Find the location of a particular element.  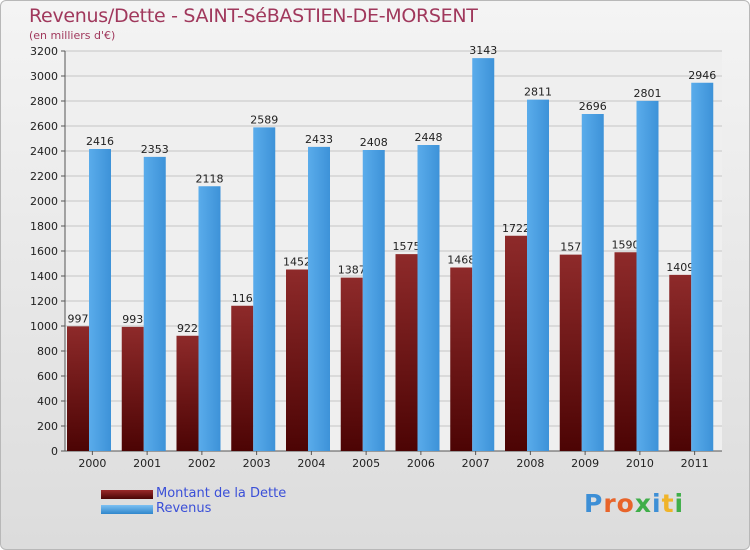

y-tick-label: 2400 is located at coordinates (44, 151).